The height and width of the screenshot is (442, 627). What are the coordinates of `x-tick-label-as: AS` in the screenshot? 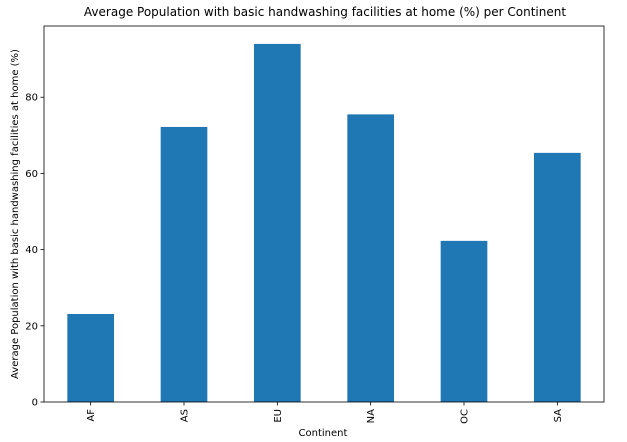 It's located at (185, 415).